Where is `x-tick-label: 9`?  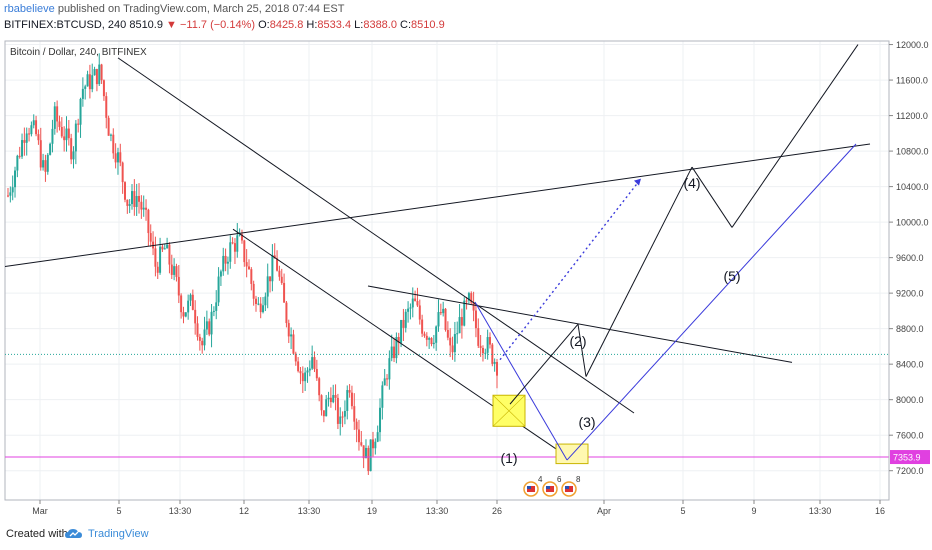
x-tick-label: 9 is located at coordinates (753, 511).